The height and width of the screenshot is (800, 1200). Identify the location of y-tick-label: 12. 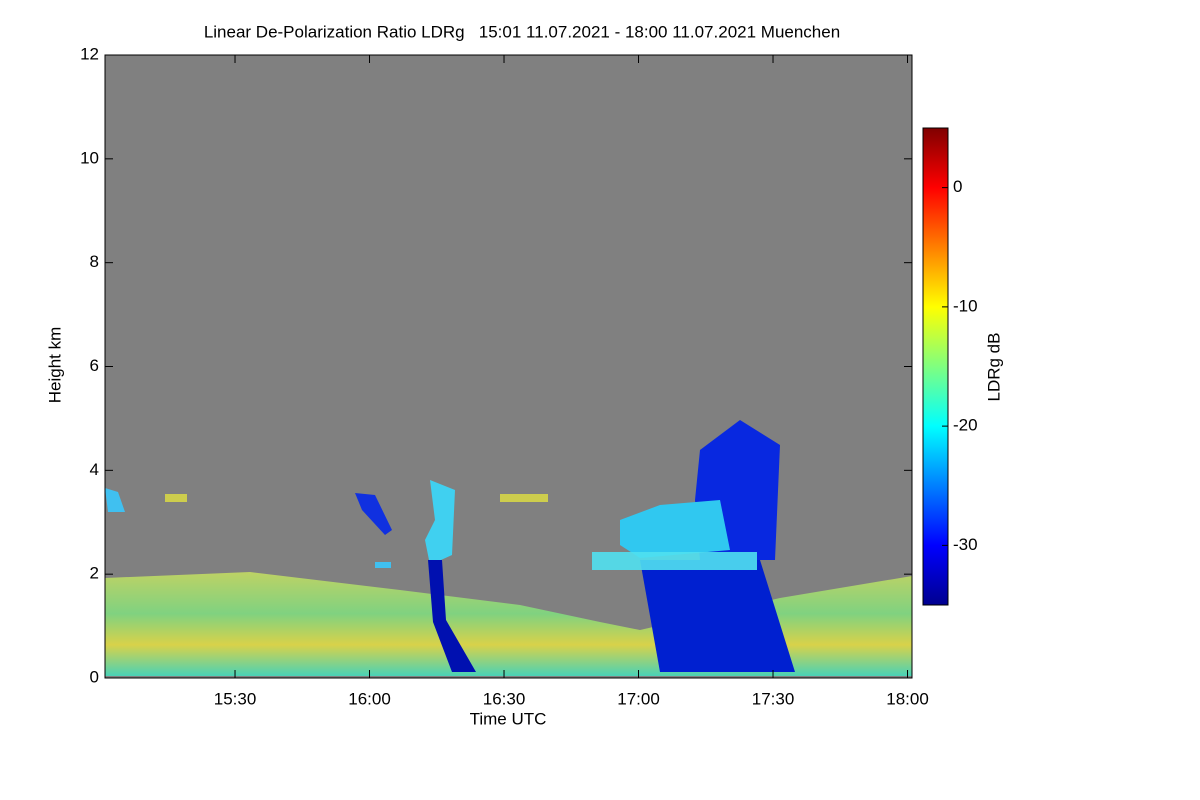
(89, 53).